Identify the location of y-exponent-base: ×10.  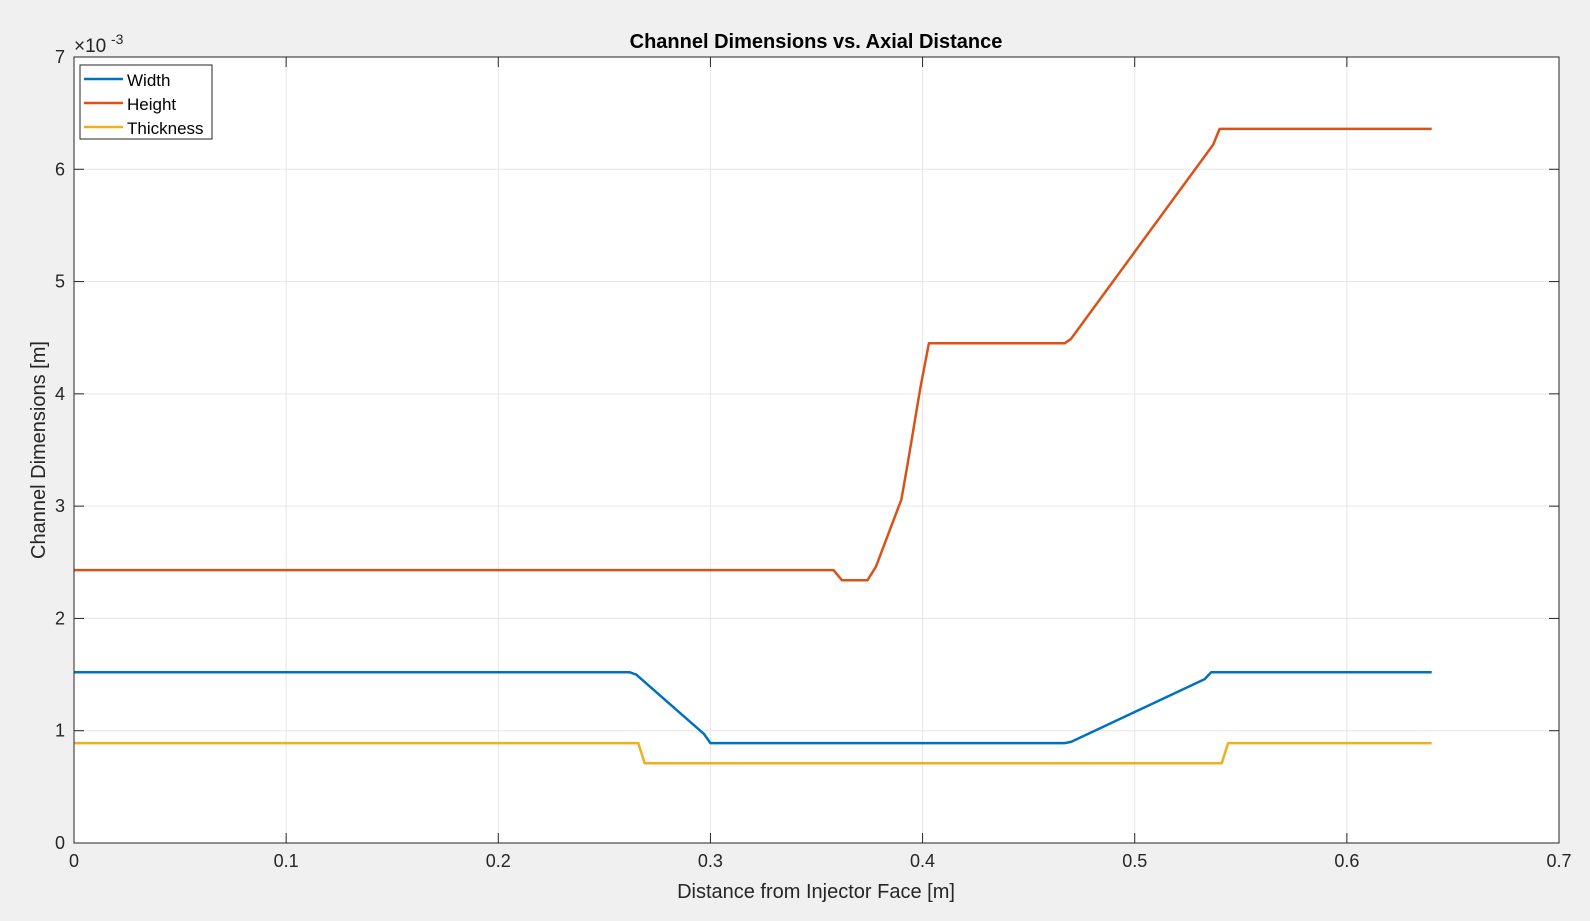
(90, 46).